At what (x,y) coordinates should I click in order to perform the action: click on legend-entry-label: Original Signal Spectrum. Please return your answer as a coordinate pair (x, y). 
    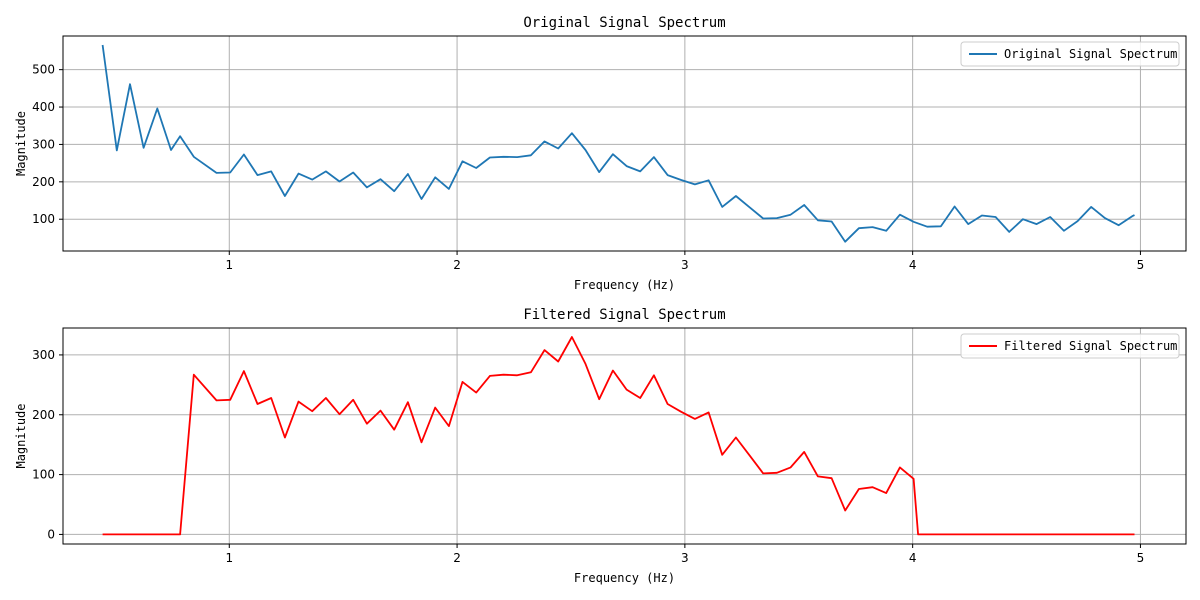
    Looking at the image, I should click on (1090, 54).